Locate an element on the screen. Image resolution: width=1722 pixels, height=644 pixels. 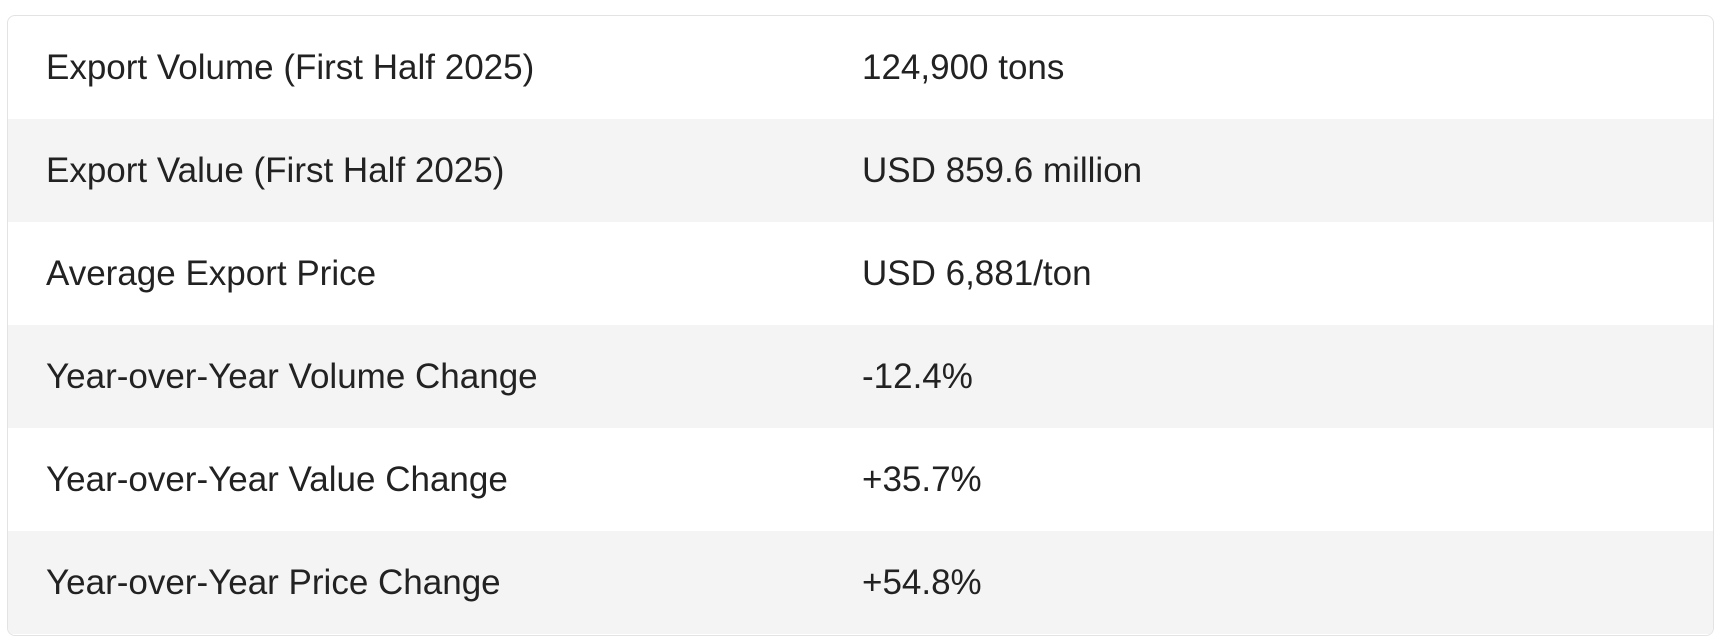
row-label: Export Volume (First Half 2025) is located at coordinates (290, 67).